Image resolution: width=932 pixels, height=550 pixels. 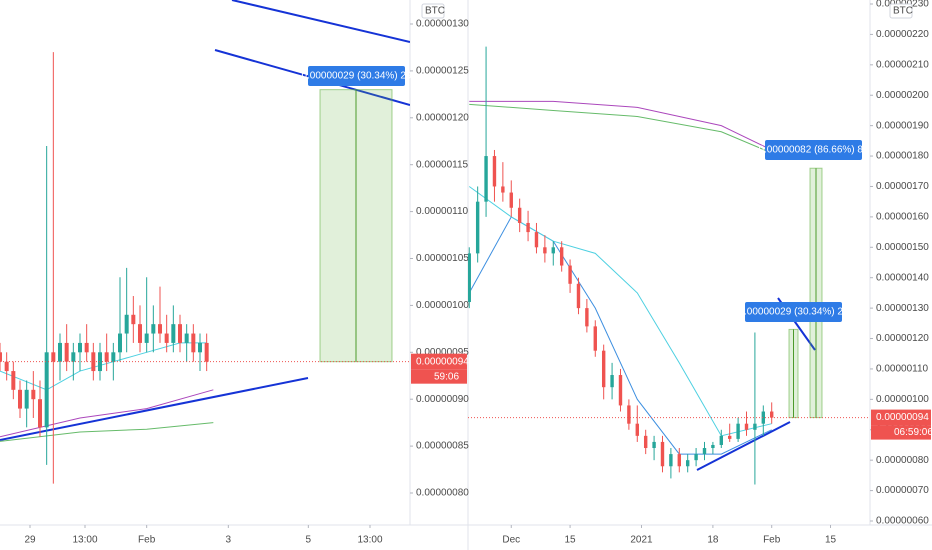 What do you see at coordinates (902, 247) in the screenshot?
I see `y-tick-label: 0.00000150` at bounding box center [902, 247].